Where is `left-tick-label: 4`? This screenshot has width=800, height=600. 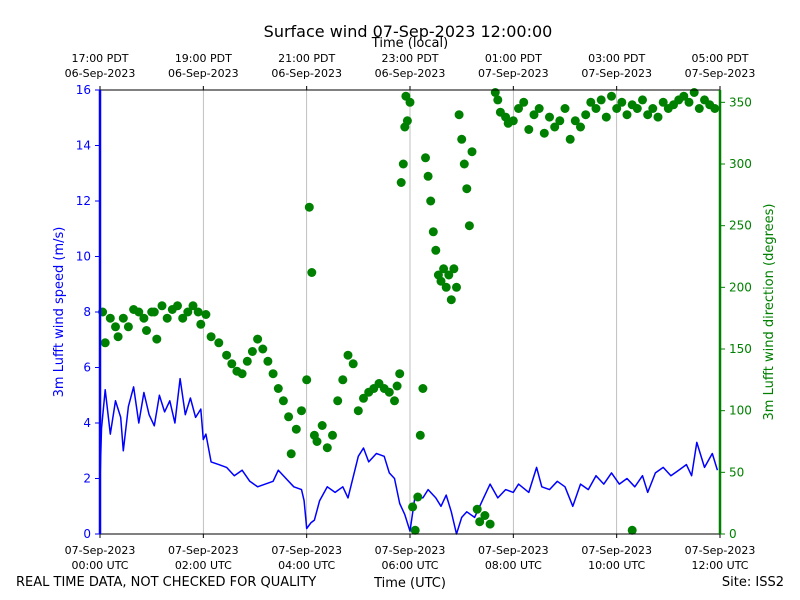
left-tick-label: 4 is located at coordinates (87, 423).